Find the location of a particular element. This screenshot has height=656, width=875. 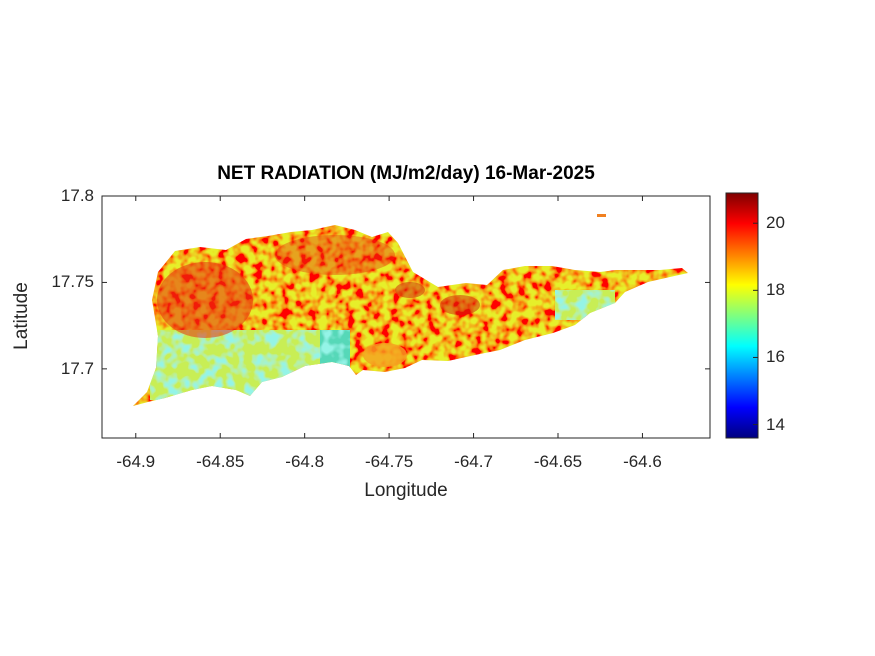

y-tick-label: 17.8 is located at coordinates (77, 195).